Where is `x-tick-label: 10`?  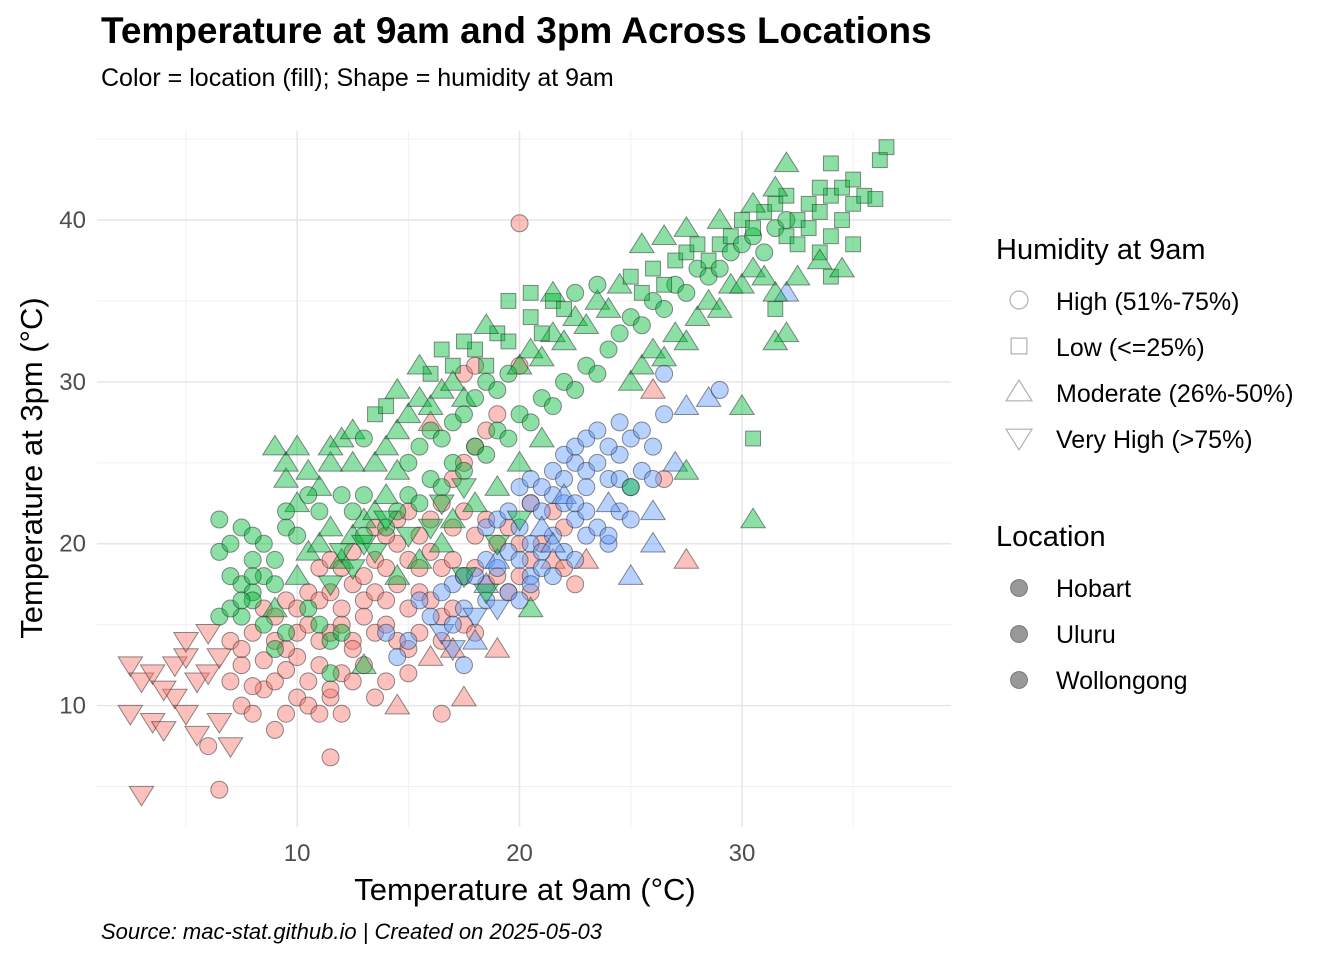 x-tick-label: 10 is located at coordinates (297, 853).